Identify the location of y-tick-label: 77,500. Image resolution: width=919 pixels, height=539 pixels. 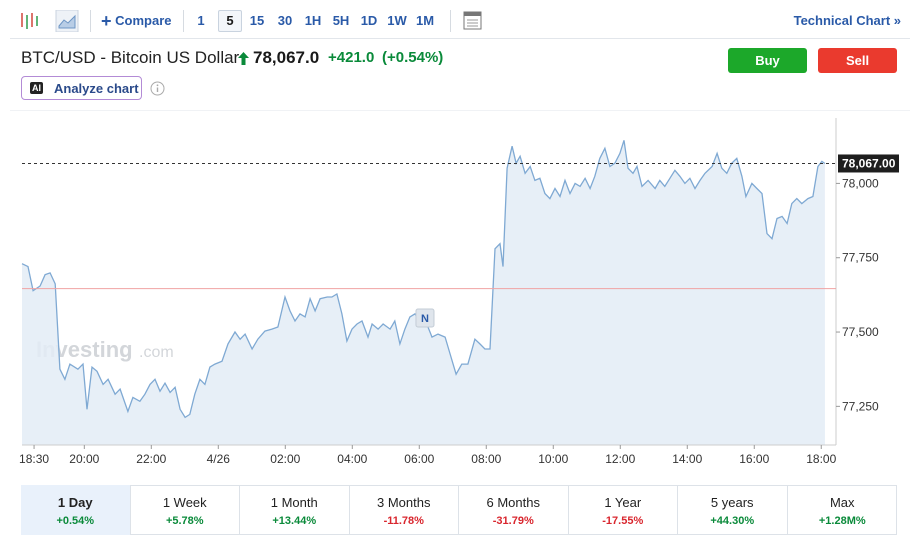
(860, 332).